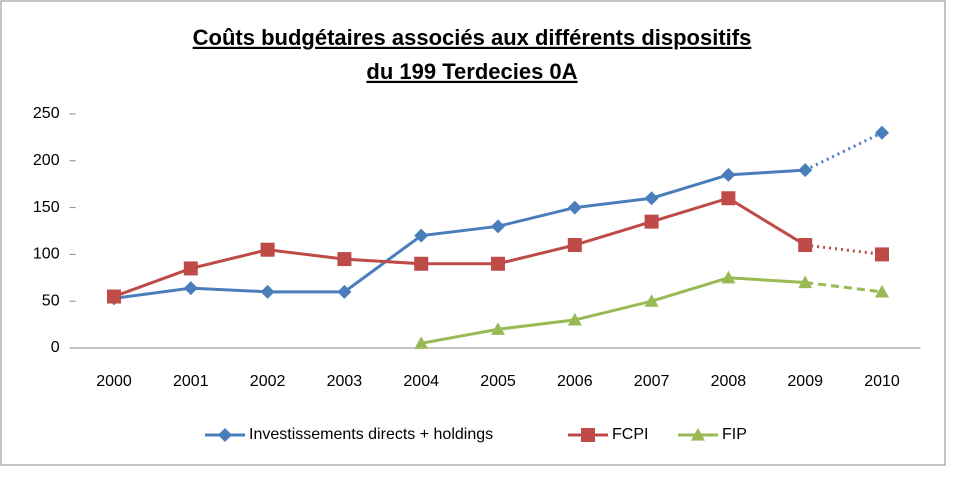 This screenshot has width=960, height=480. Describe the element at coordinates (371, 434) in the screenshot. I see `legend-label: Investissements directs + holdings` at that location.